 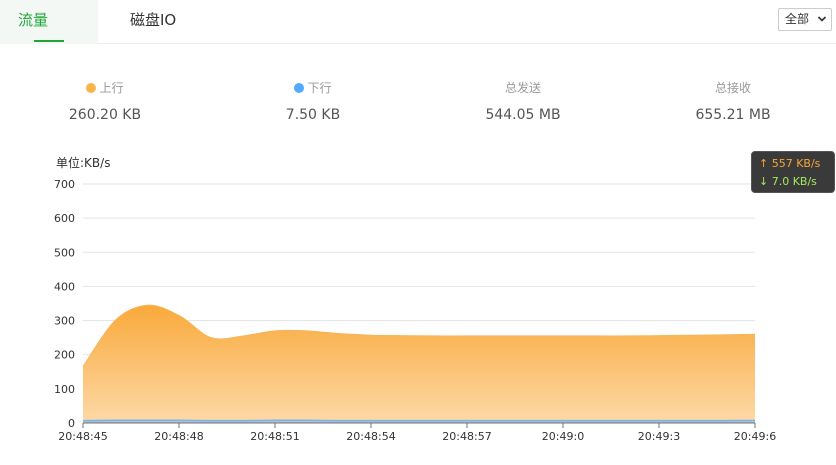 I want to click on stat-download-value: 7.50 KB, so click(x=313, y=115).